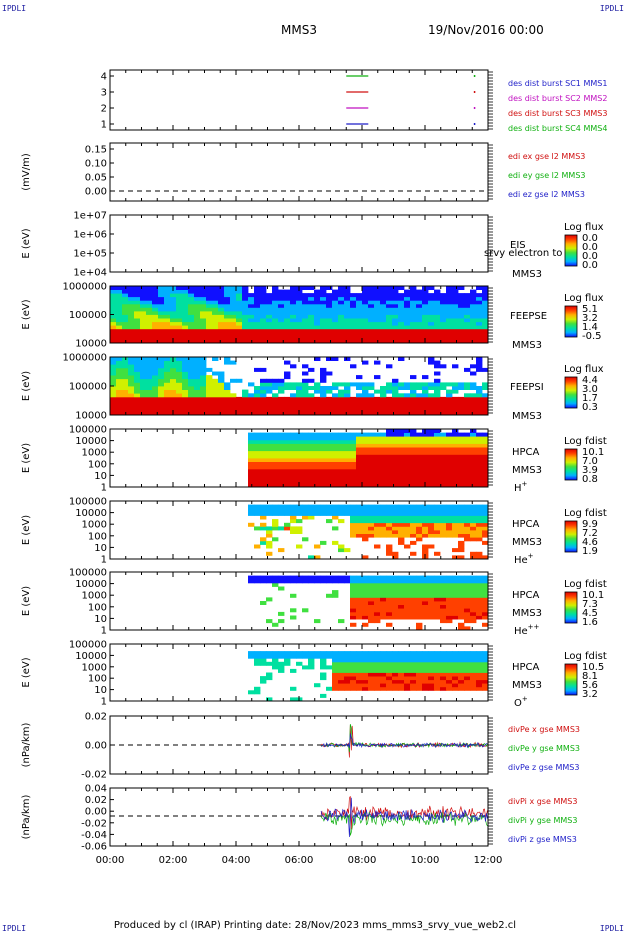 This screenshot has width=630, height=934. Describe the element at coordinates (590, 461) in the screenshot. I see `colorbar-tick-label: 7.0` at that location.